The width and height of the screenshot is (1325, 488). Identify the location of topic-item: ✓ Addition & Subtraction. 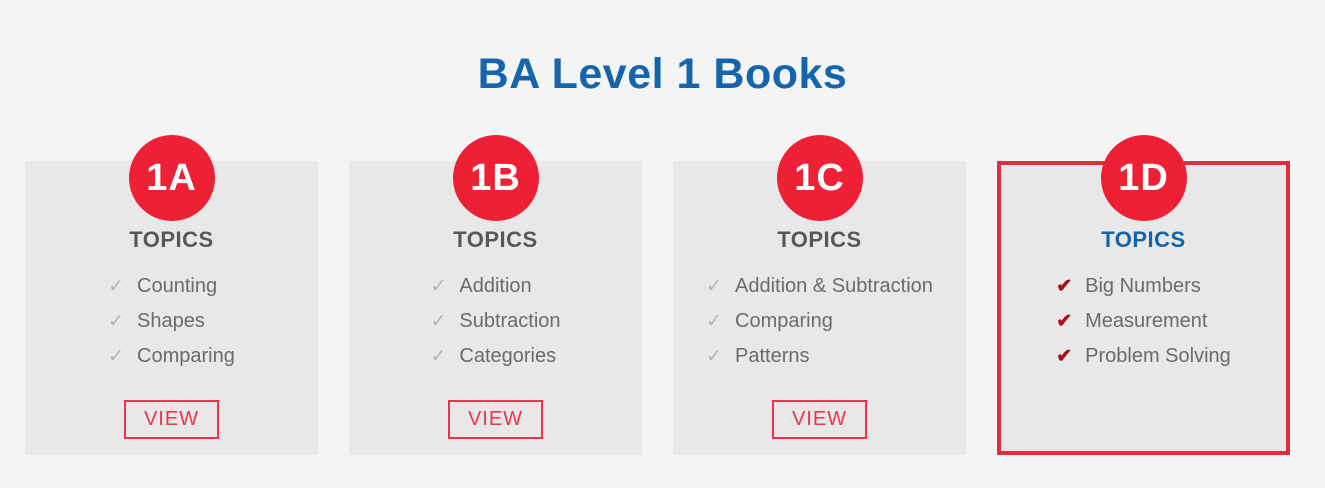
(819, 286).